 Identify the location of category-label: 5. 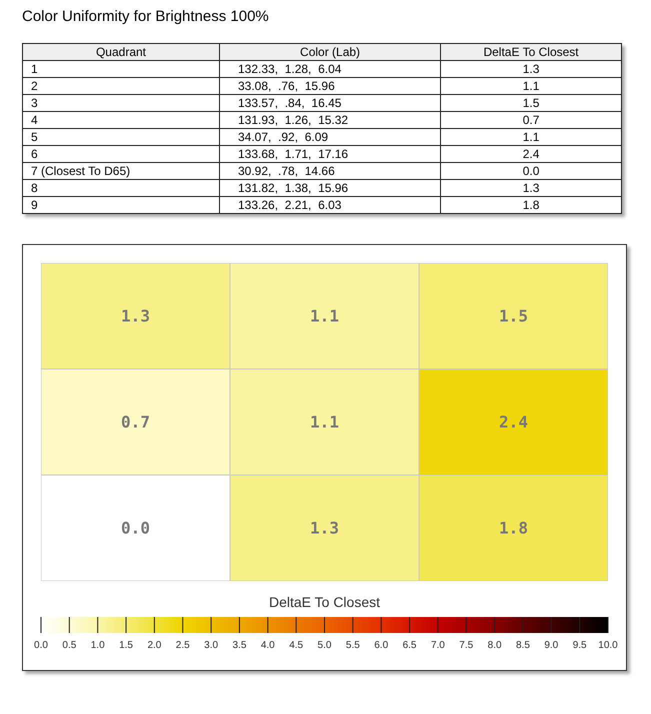
(34, 137).